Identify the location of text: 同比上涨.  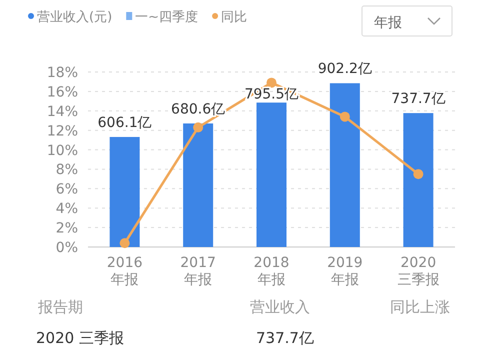
(420, 307).